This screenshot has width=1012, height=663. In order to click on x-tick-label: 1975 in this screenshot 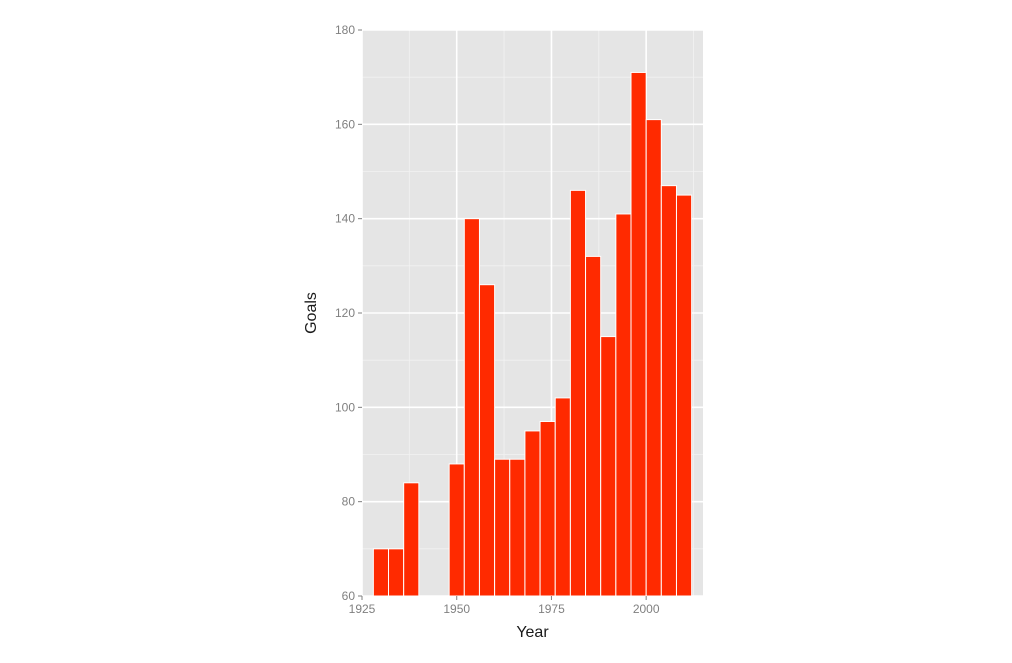, I will do `click(551, 609)`.